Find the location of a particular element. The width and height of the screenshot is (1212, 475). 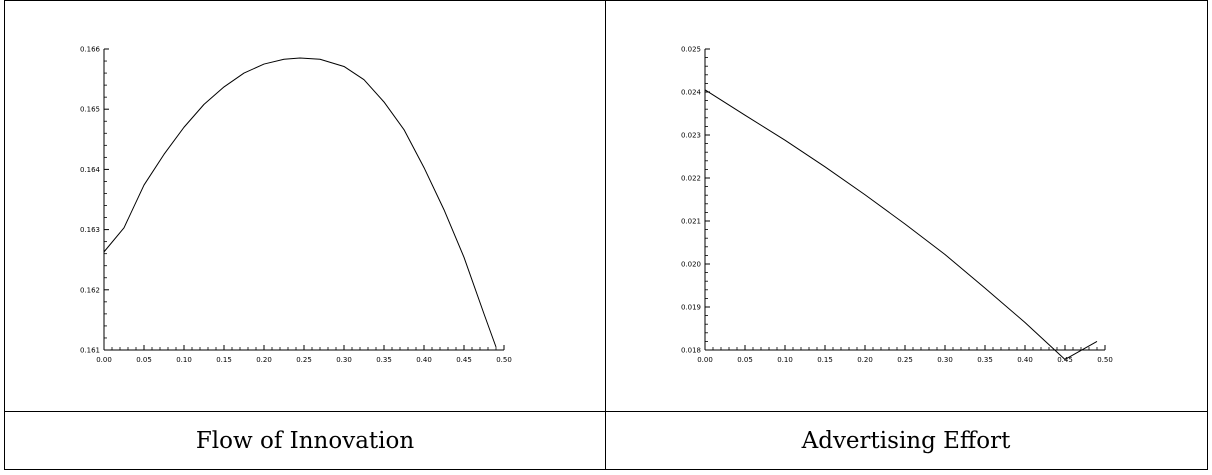

y-tick-label: 0.022 is located at coordinates (691, 179).